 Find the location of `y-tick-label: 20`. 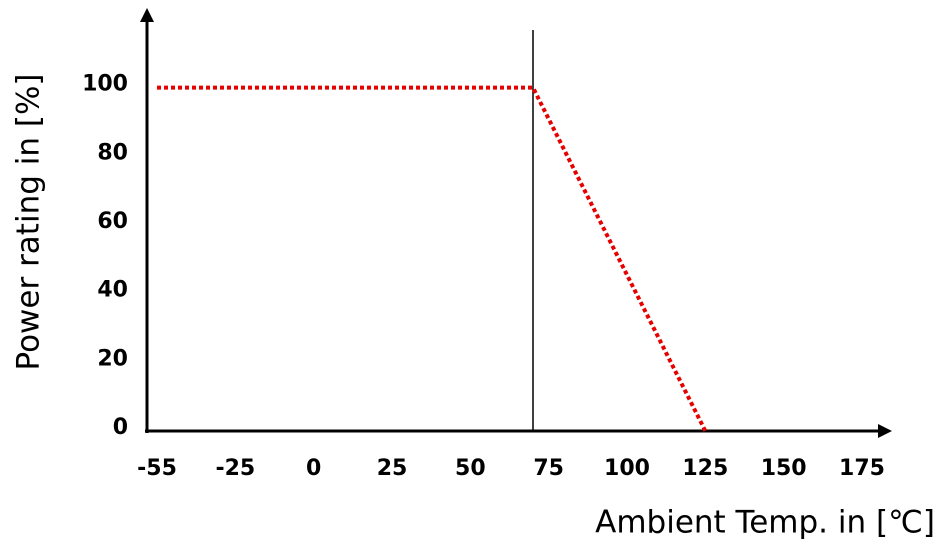

y-tick-label: 20 is located at coordinates (112, 358).